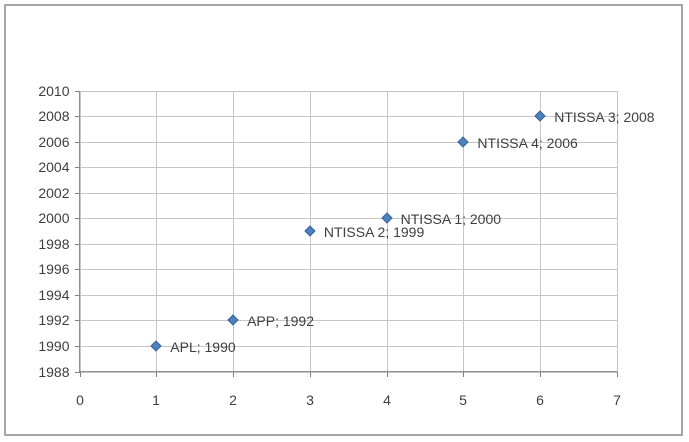 The height and width of the screenshot is (442, 689). Describe the element at coordinates (54, 218) in the screenshot. I see `y-tick-label: 2000` at that location.